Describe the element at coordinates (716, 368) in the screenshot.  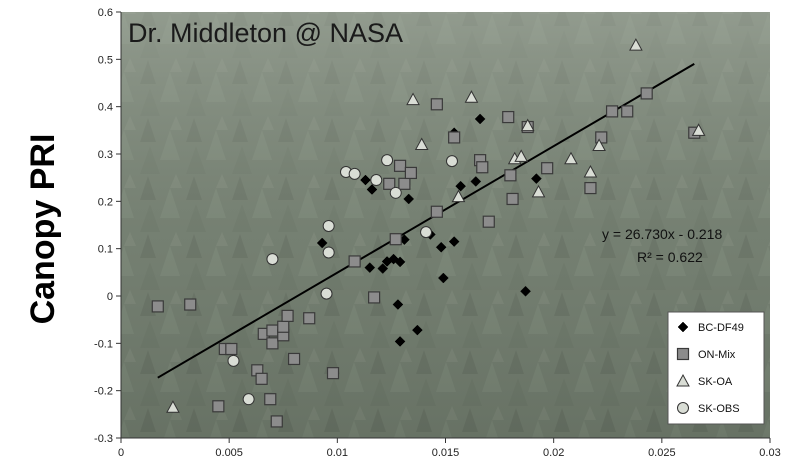
I see `legend: BC-DF49 ON-Mix SK-OA SK-OBS` at that location.